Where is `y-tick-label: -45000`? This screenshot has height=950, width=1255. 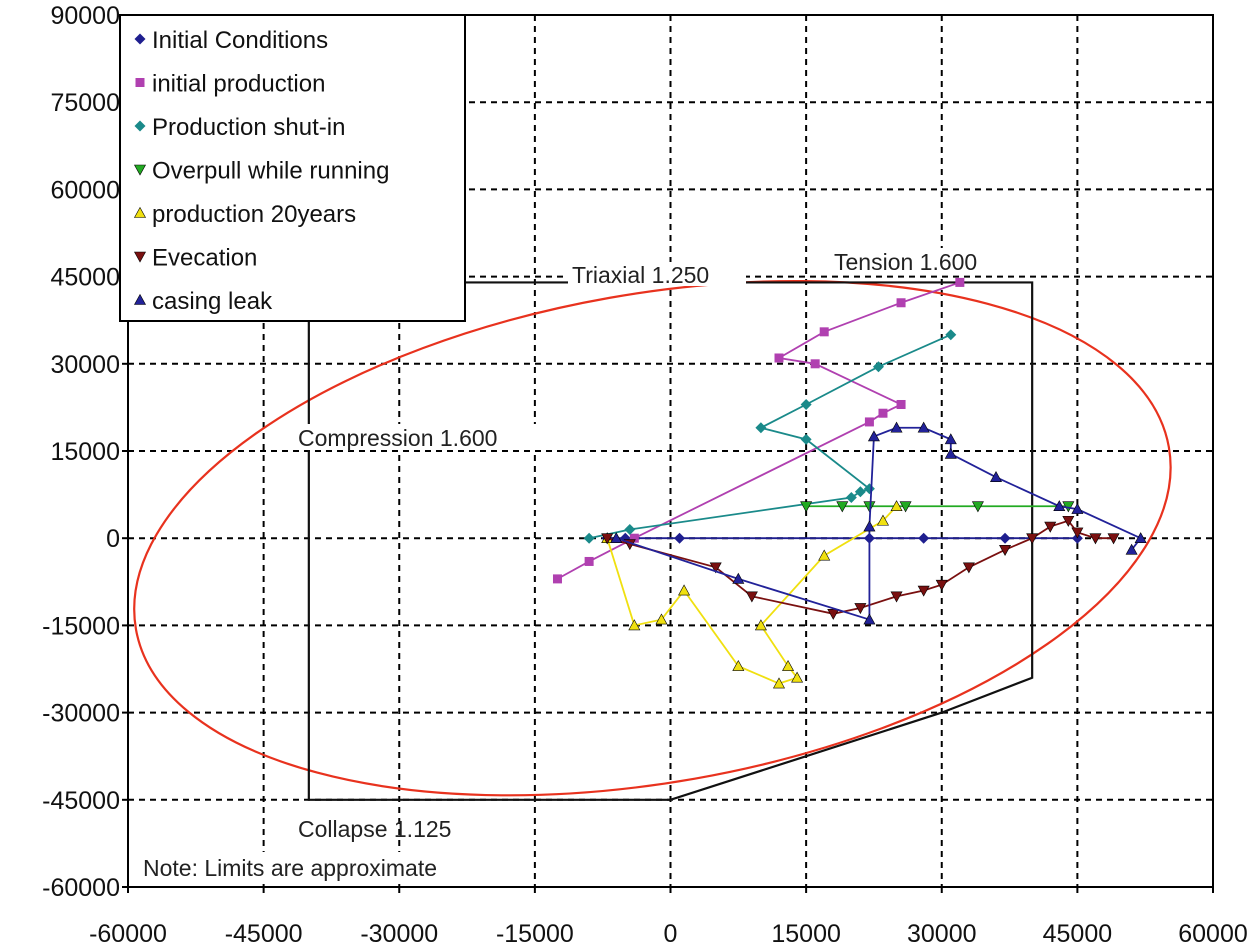
y-tick-label: -45000 is located at coordinates (81, 801).